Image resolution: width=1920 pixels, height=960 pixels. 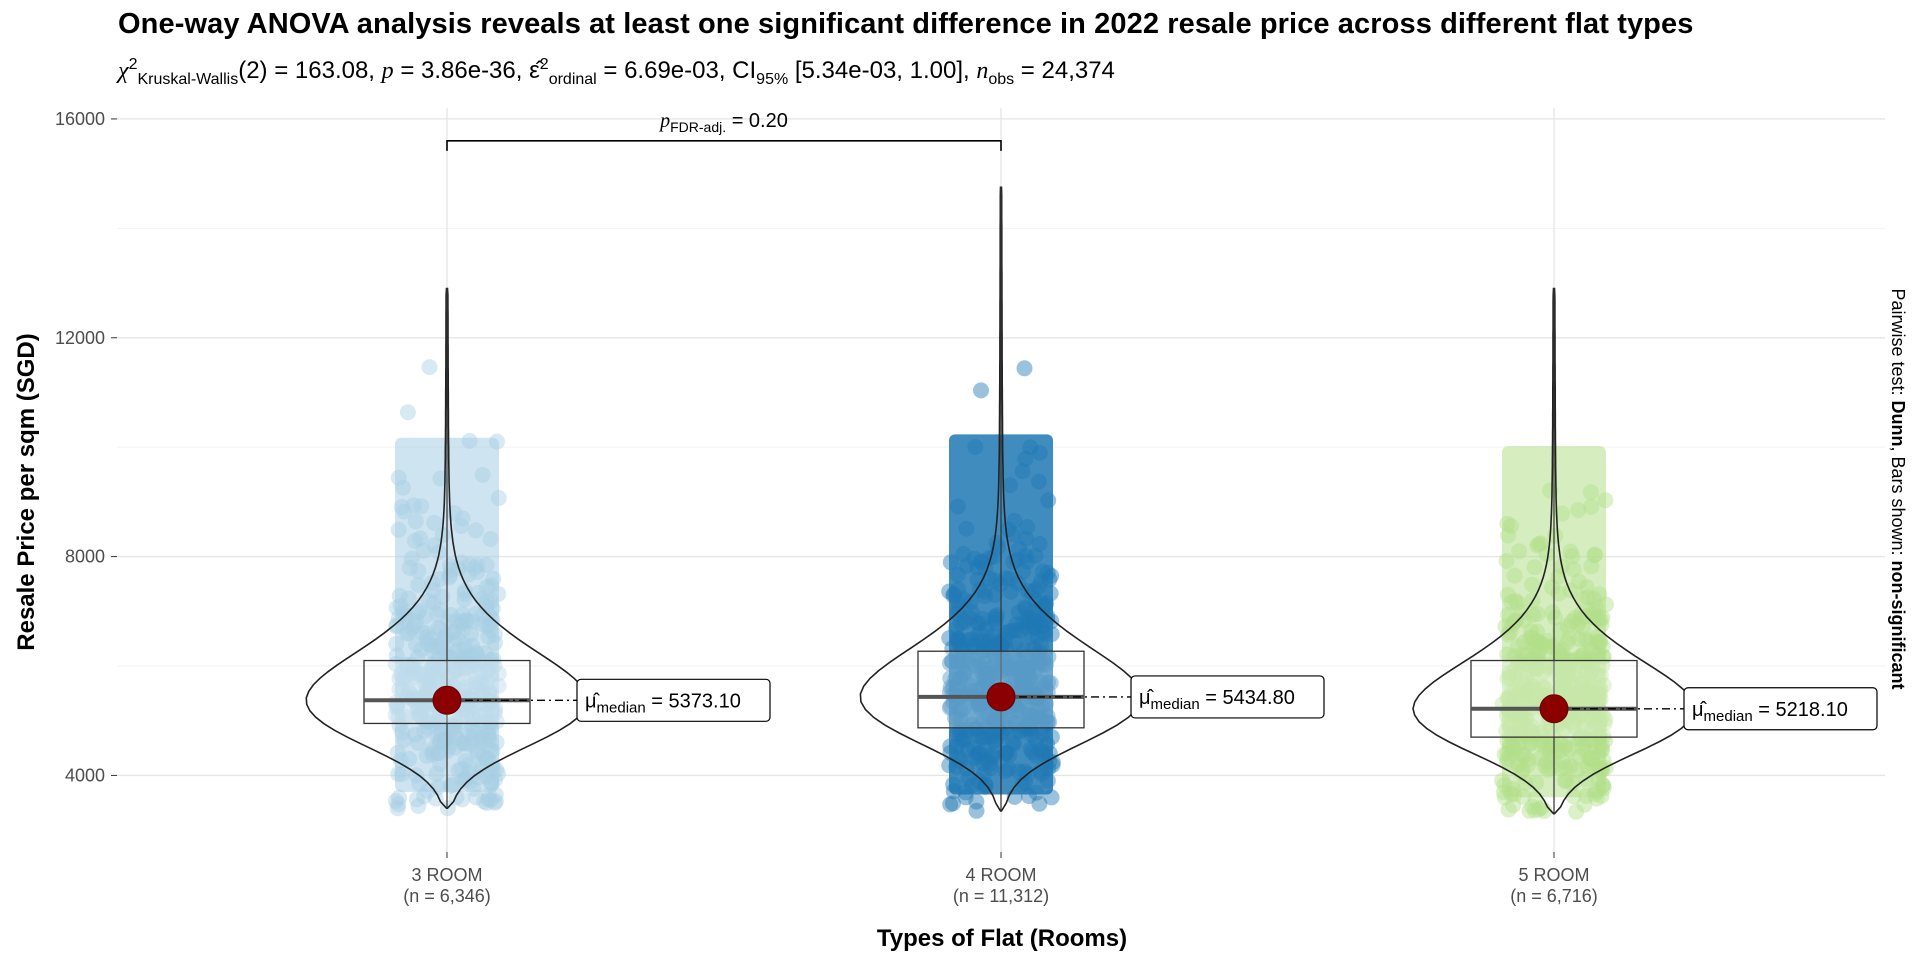 What do you see at coordinates (724, 145) in the screenshot?
I see `bracket-line` at bounding box center [724, 145].